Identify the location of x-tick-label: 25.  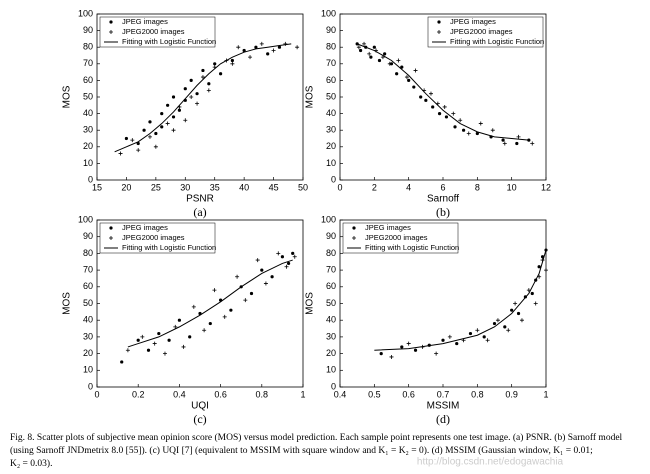
(156, 187).